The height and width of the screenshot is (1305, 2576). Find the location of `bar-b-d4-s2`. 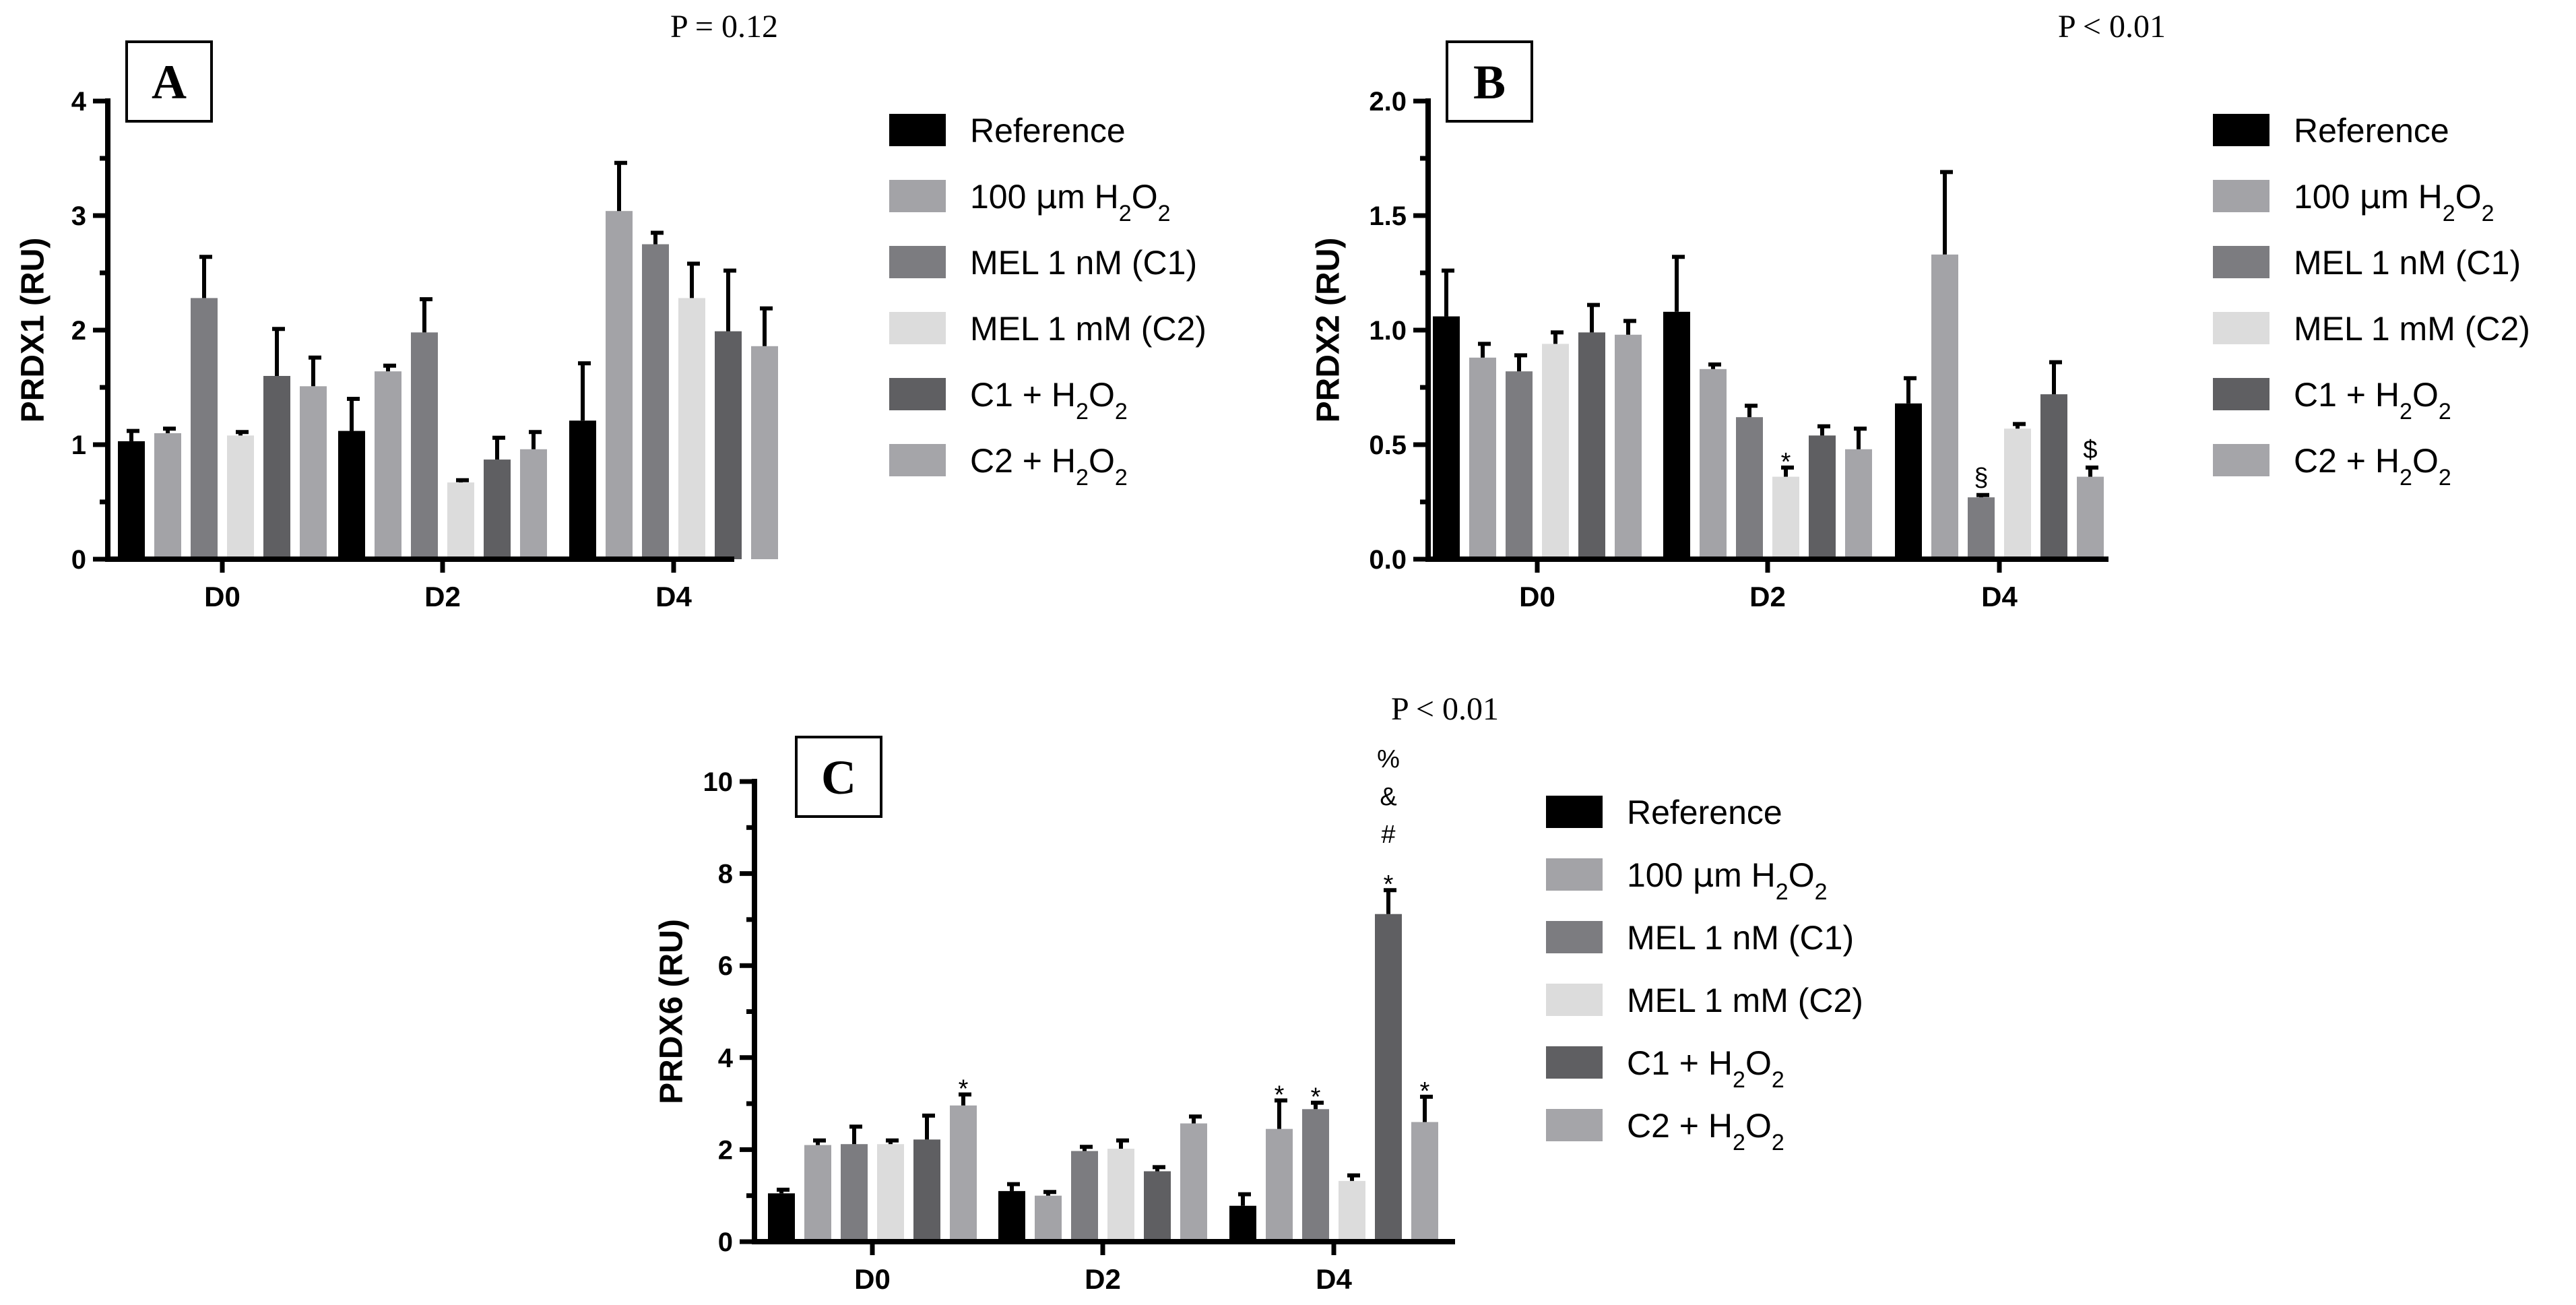

bar-b-d4-s2 is located at coordinates (1981, 528).